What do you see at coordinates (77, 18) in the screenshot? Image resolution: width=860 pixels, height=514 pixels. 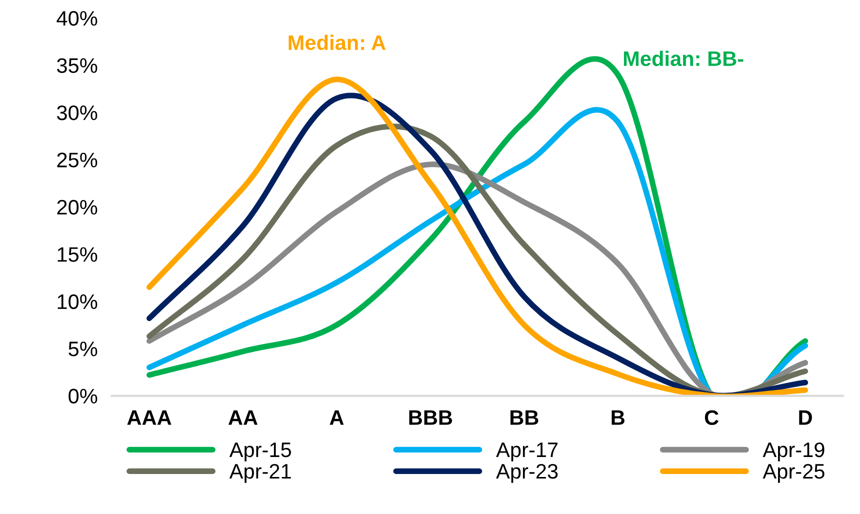 I see `y-tick-label: 40%` at bounding box center [77, 18].